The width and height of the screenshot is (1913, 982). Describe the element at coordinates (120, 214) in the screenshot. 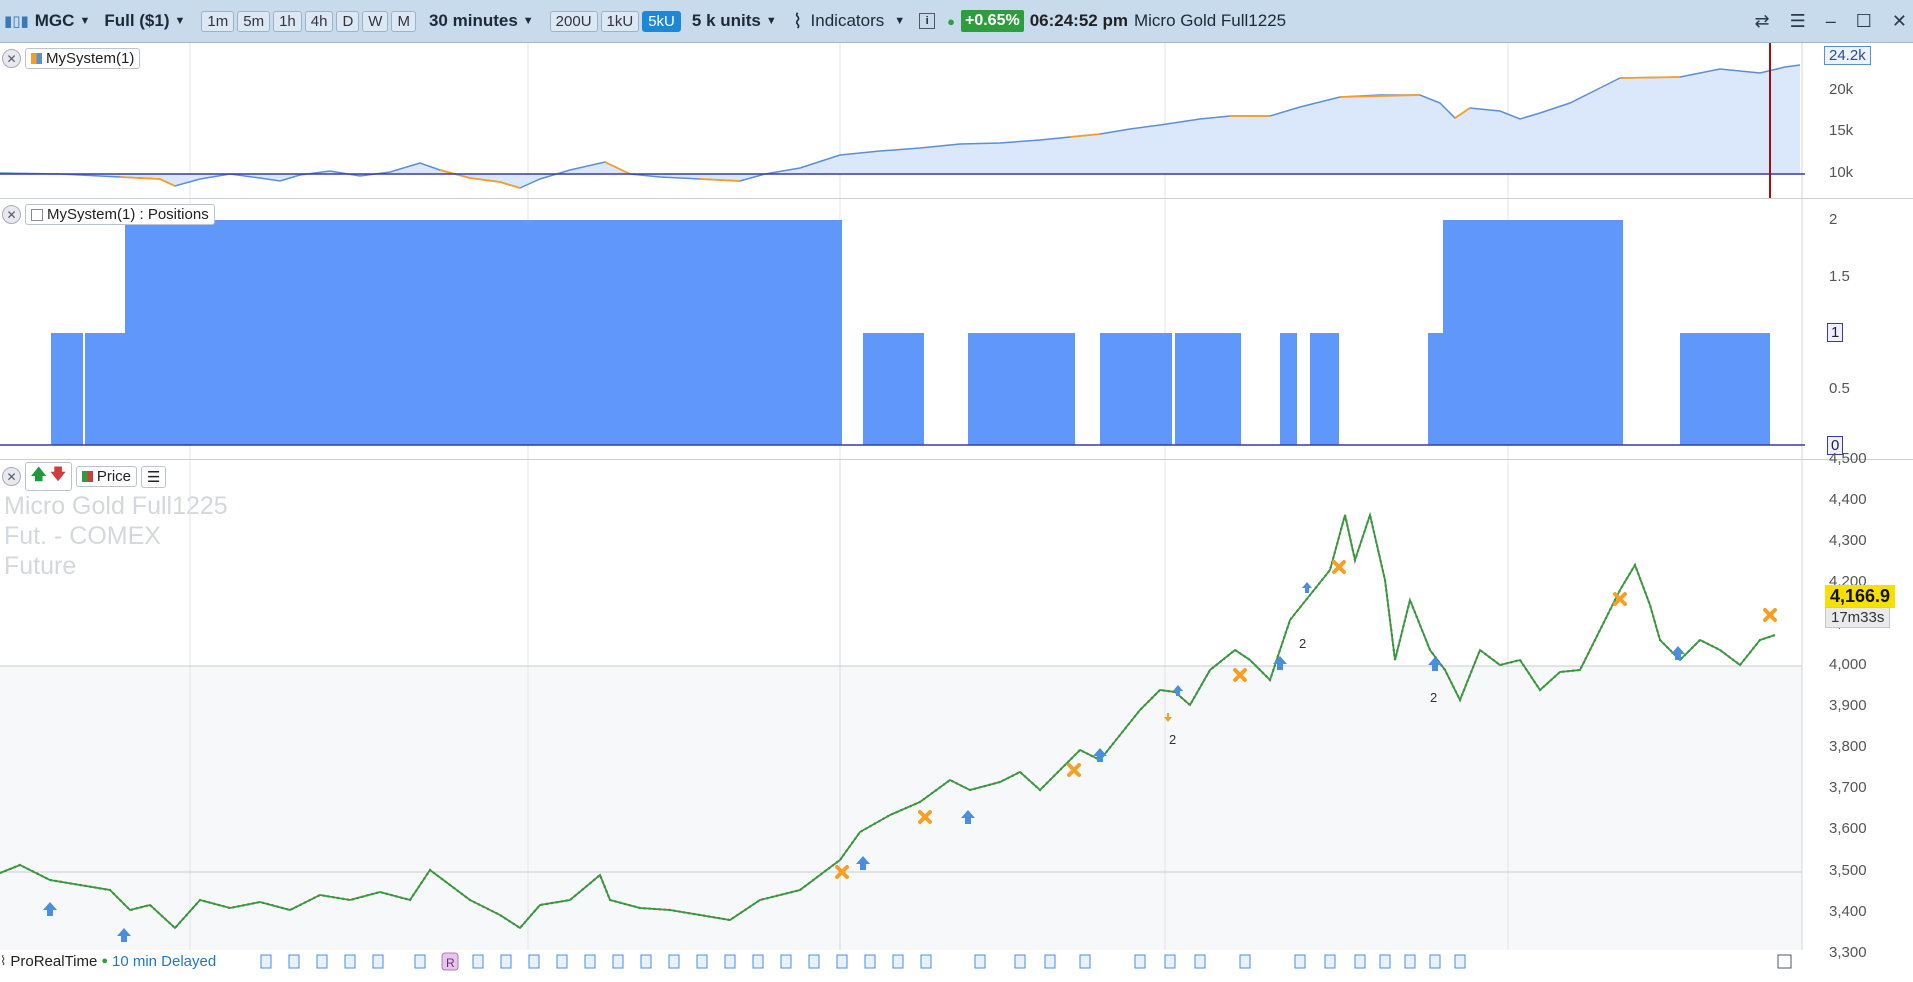

I see `positions-indicator-tag: MySystem(1) : Positions` at that location.